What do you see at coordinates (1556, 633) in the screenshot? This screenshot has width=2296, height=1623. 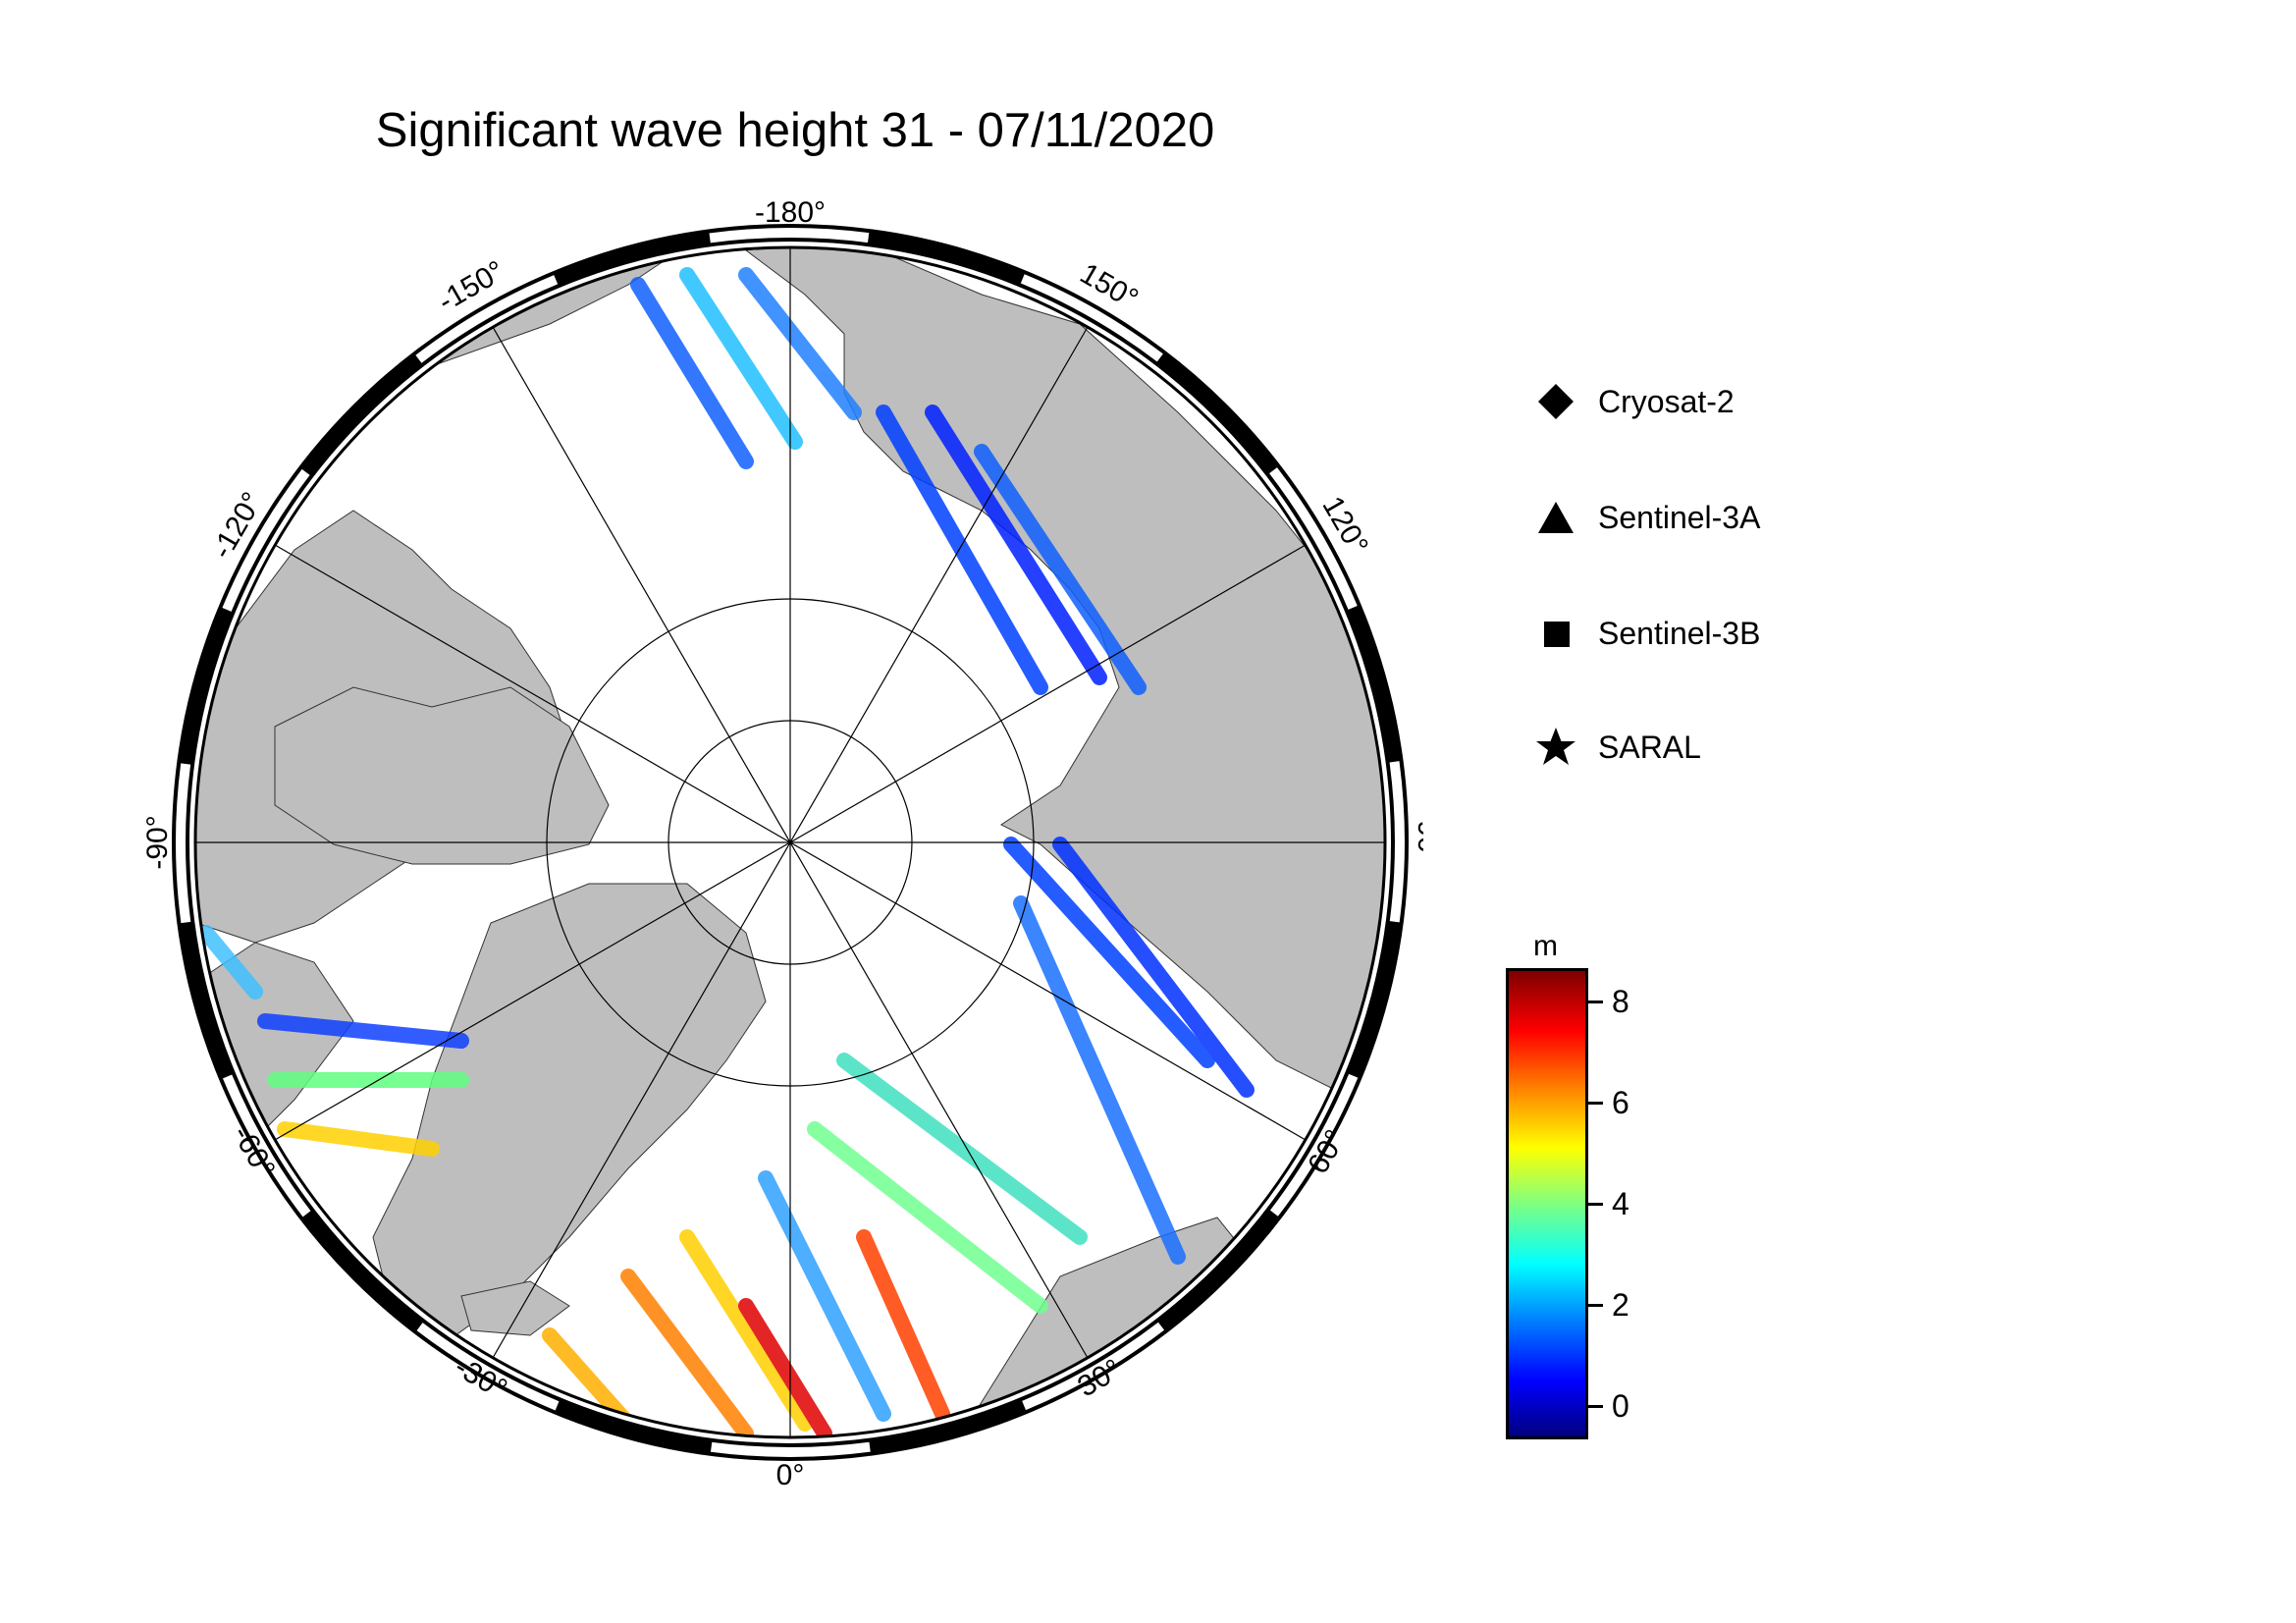 I see `square-icon` at bounding box center [1556, 633].